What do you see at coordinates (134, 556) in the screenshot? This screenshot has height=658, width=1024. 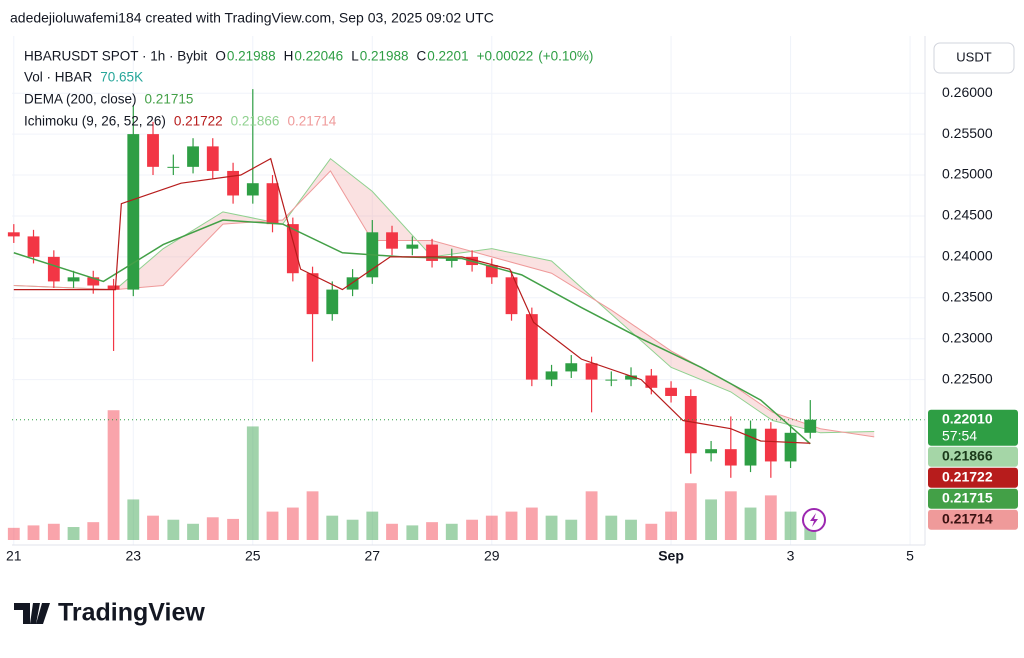 I see `x-tick-label: 23` at bounding box center [134, 556].